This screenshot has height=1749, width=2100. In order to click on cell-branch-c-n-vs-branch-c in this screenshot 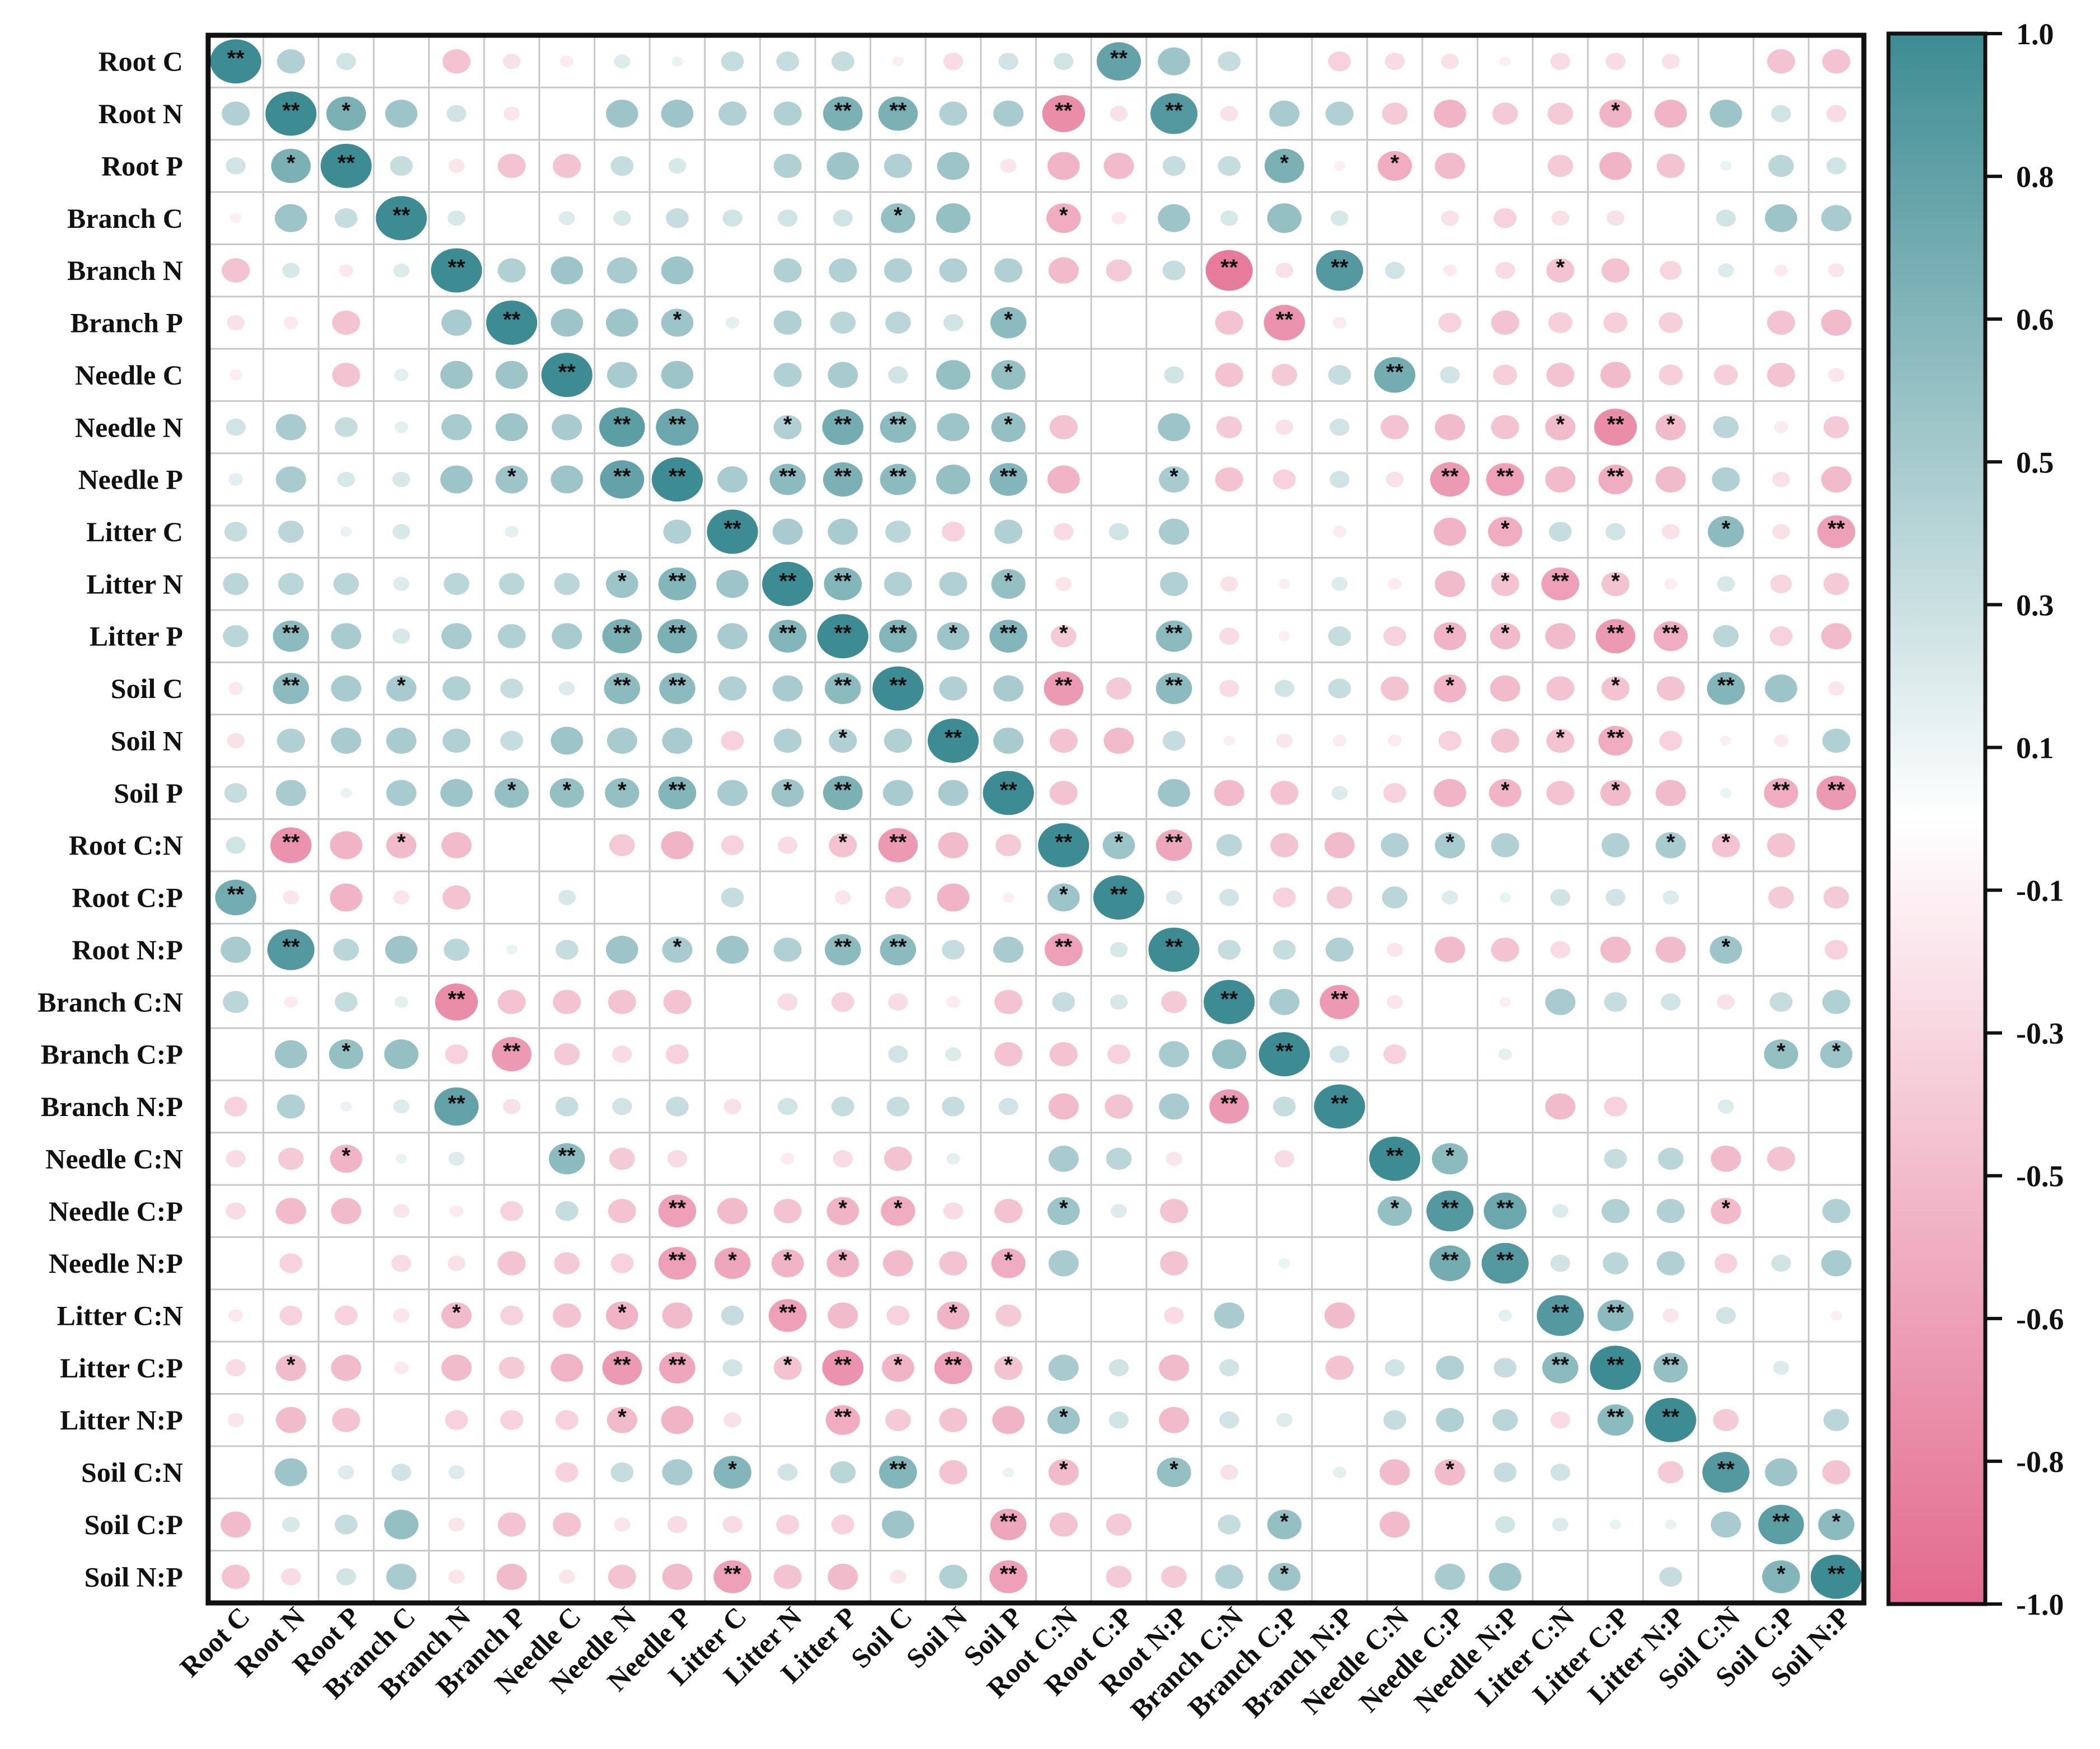, I will do `click(401, 1002)`.